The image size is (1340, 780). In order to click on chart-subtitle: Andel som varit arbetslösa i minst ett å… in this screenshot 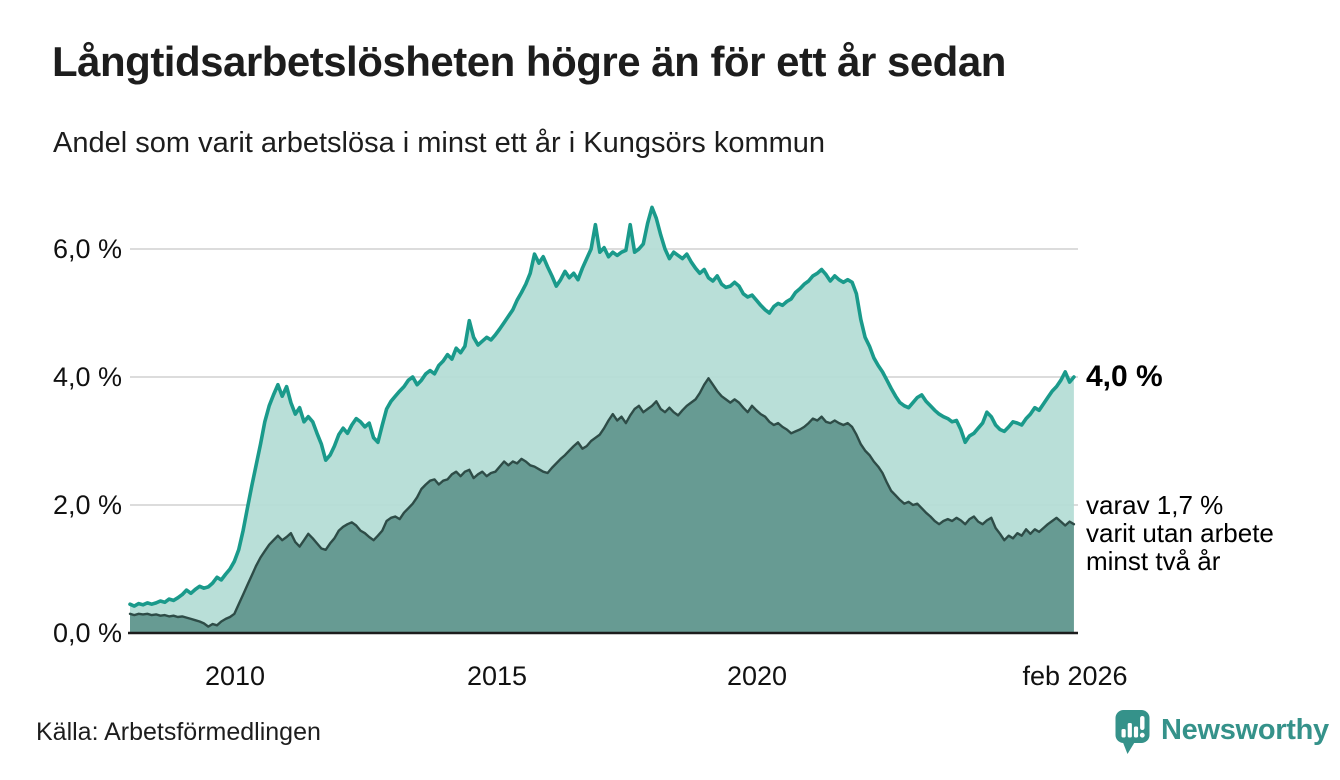, I will do `click(439, 143)`.